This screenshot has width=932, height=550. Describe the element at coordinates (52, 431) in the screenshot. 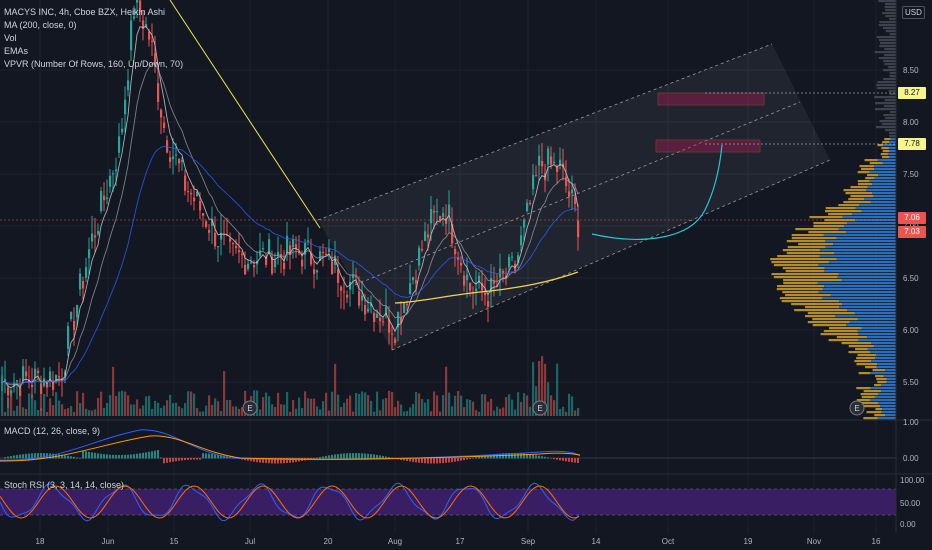

I see `legend-macd: MACD (12, 26, close, 9)` at that location.